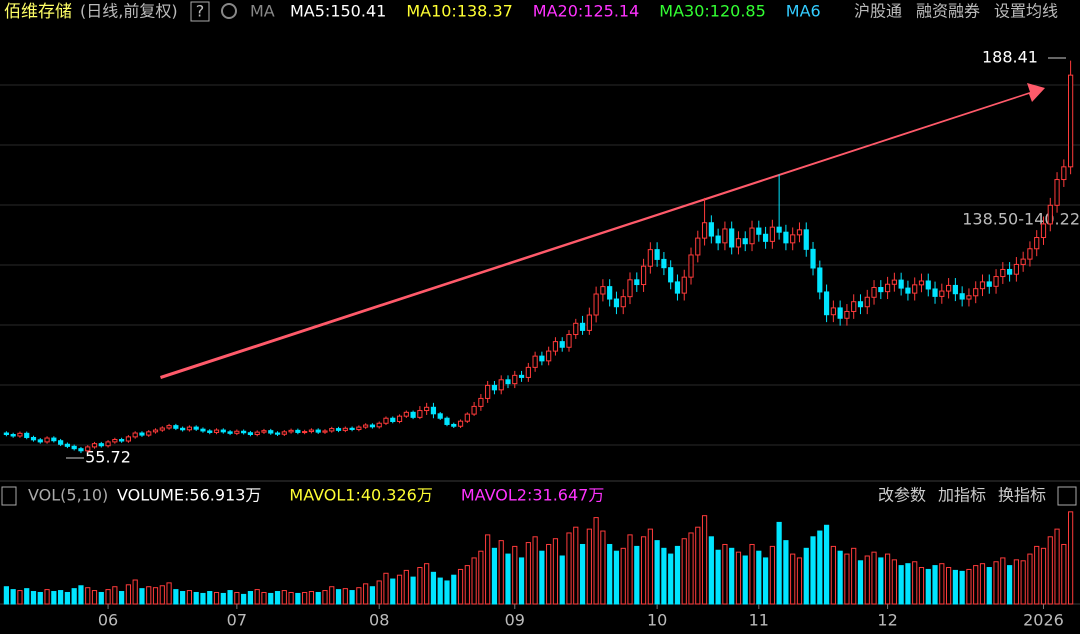  Describe the element at coordinates (262, 11) in the screenshot. I see `indicator-name: MA` at that location.